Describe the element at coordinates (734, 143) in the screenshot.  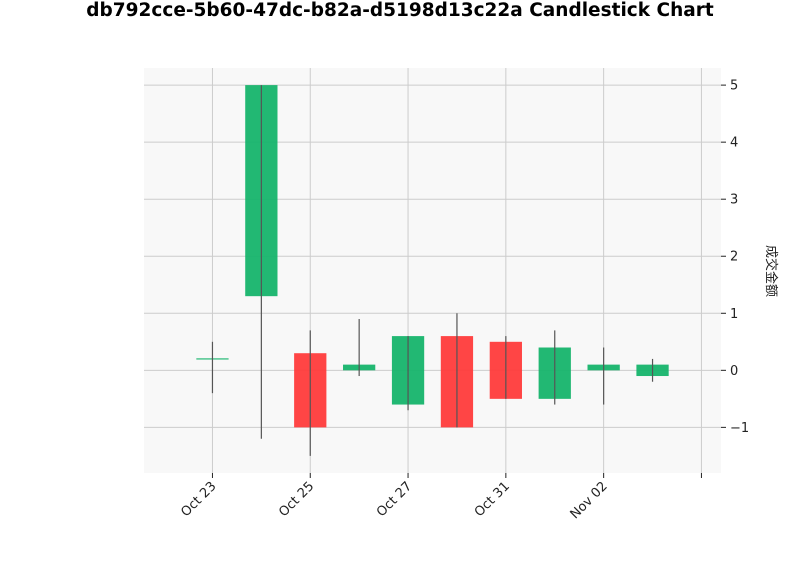
I see `y-tick-label: 4` at that location.